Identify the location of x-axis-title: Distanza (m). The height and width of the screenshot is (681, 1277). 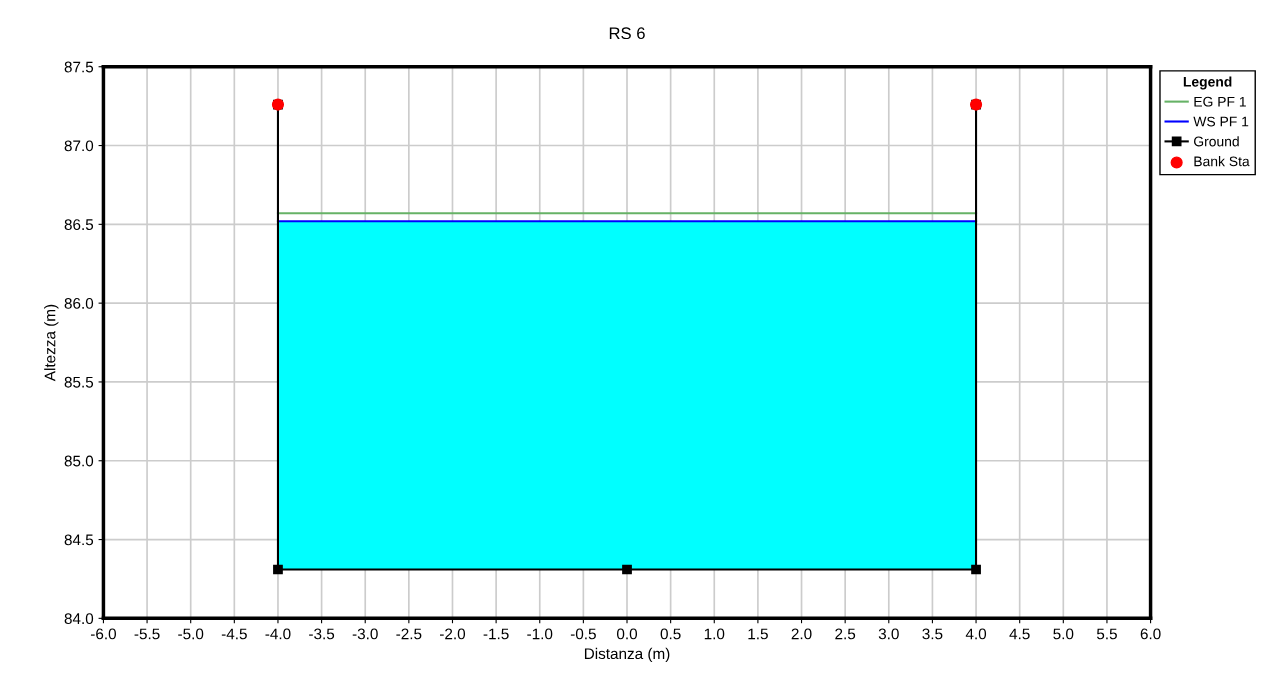
(627, 655).